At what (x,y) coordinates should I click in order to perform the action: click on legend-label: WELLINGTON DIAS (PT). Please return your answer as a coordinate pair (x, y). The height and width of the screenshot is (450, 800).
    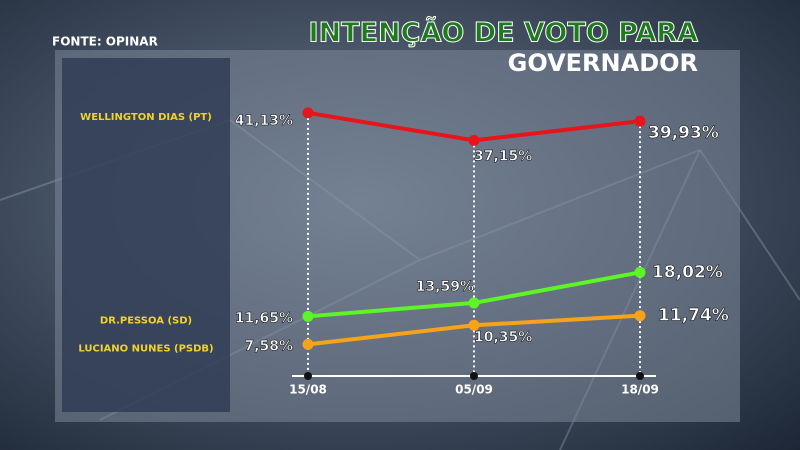
    Looking at the image, I should click on (146, 117).